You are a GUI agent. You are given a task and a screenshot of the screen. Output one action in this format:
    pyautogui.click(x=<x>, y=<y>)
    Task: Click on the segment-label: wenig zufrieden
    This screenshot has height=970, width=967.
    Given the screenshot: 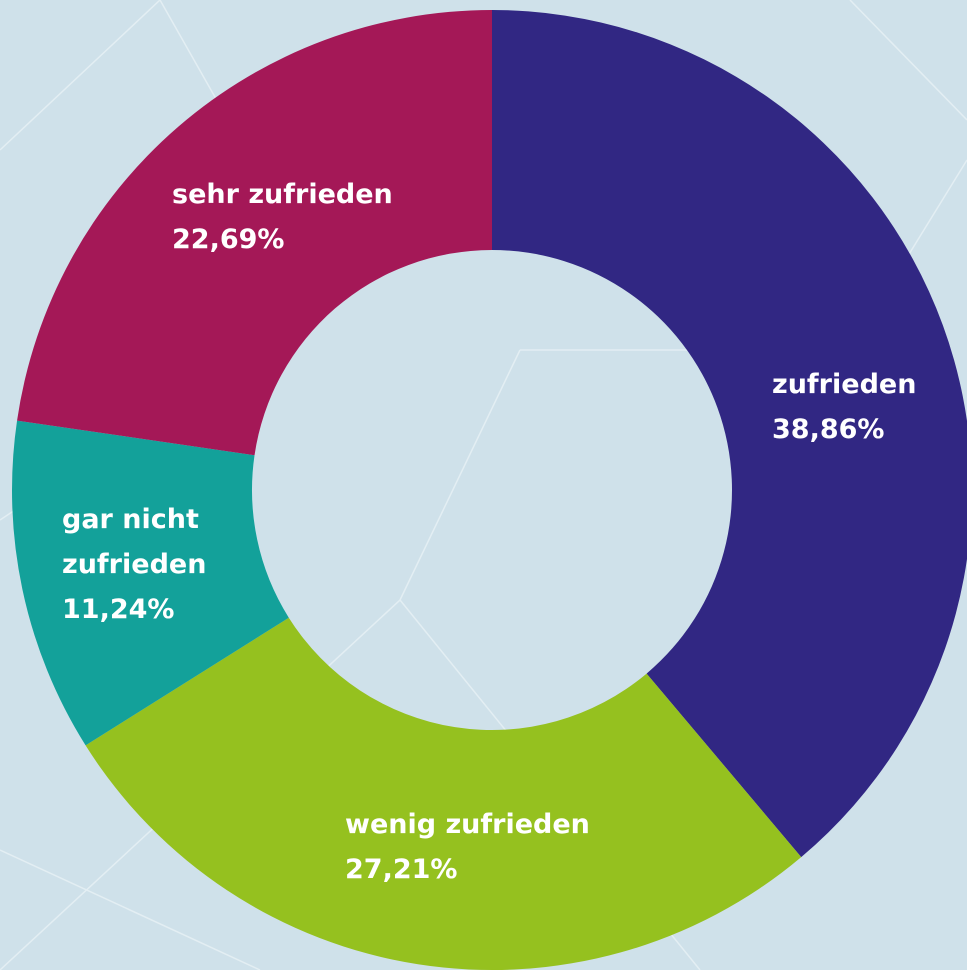 What is the action you would take?
    pyautogui.click(x=467, y=824)
    